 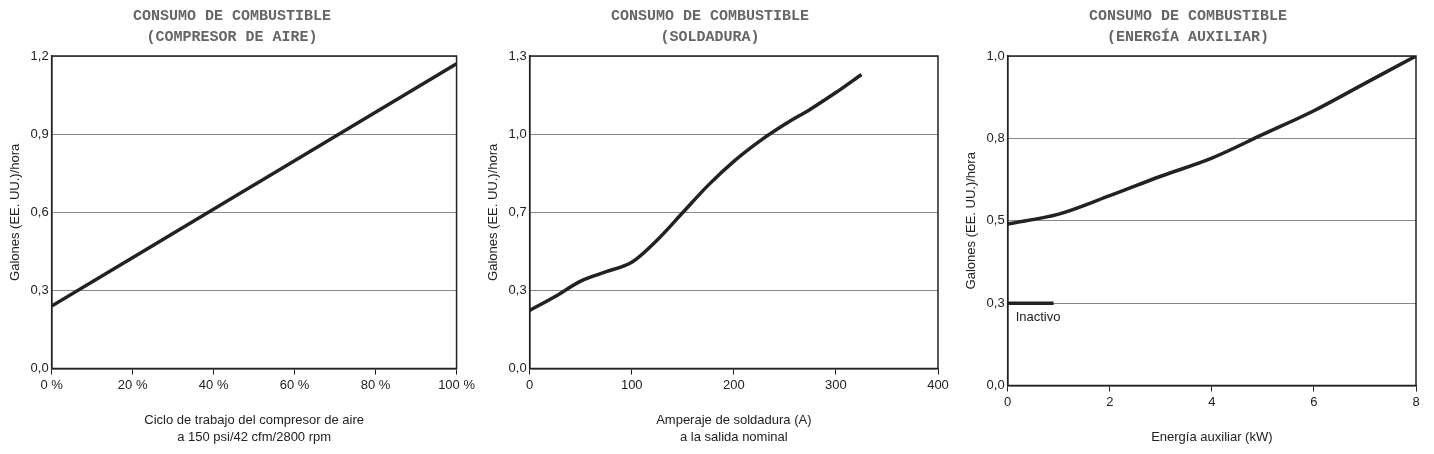 I want to click on y-tick-label: 0,5, so click(x=995, y=220).